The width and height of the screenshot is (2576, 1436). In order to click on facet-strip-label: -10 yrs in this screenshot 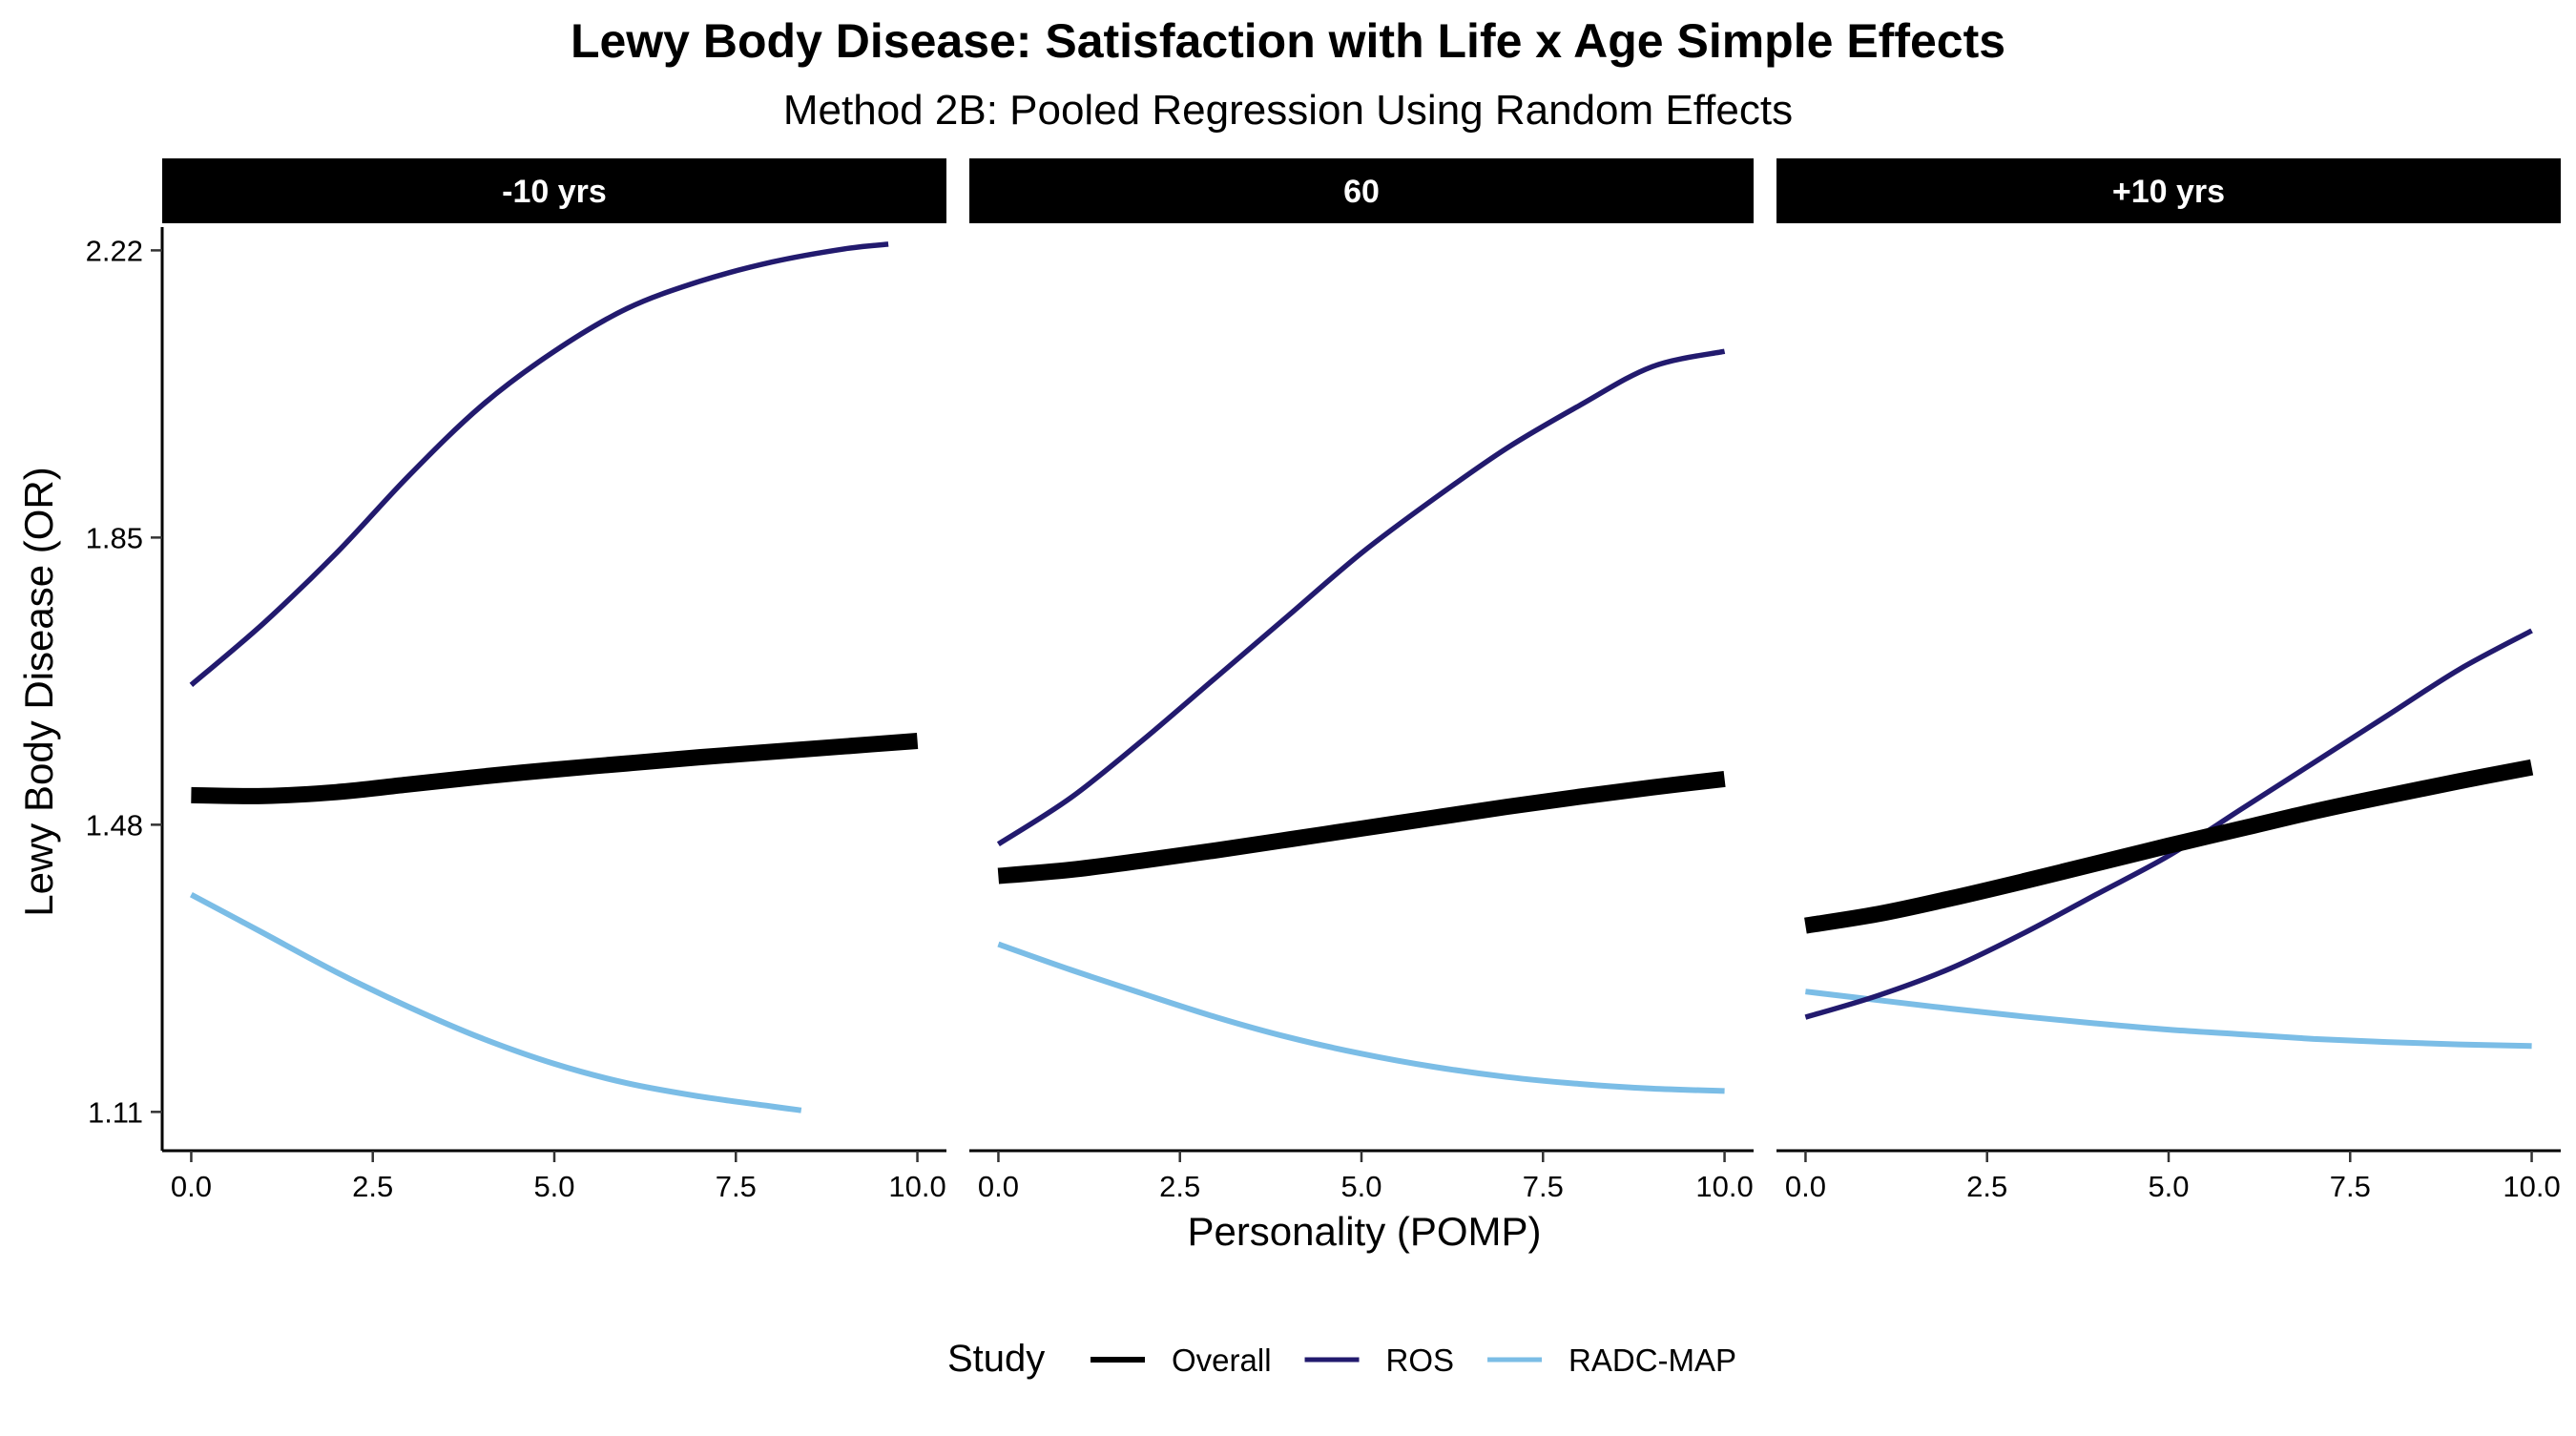, I will do `click(554, 192)`.